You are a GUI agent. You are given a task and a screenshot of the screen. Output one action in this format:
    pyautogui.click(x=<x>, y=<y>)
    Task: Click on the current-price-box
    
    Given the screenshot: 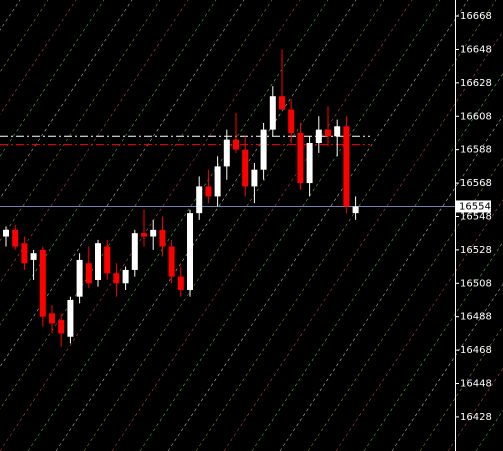 What is the action you would take?
    pyautogui.click(x=473, y=206)
    